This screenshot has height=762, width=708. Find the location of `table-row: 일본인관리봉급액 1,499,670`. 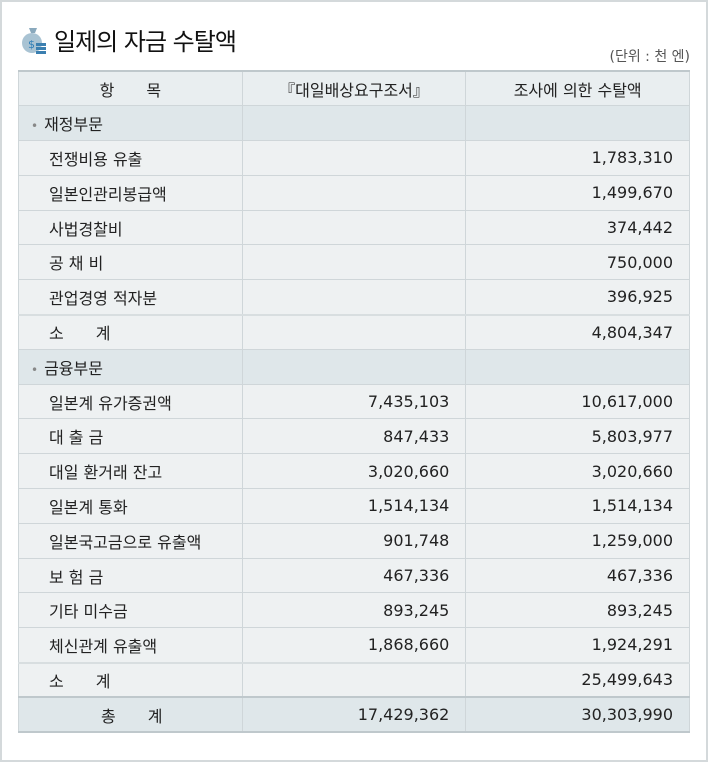

table-row: 일본인관리봉급액 1,499,670 is located at coordinates (354, 192).